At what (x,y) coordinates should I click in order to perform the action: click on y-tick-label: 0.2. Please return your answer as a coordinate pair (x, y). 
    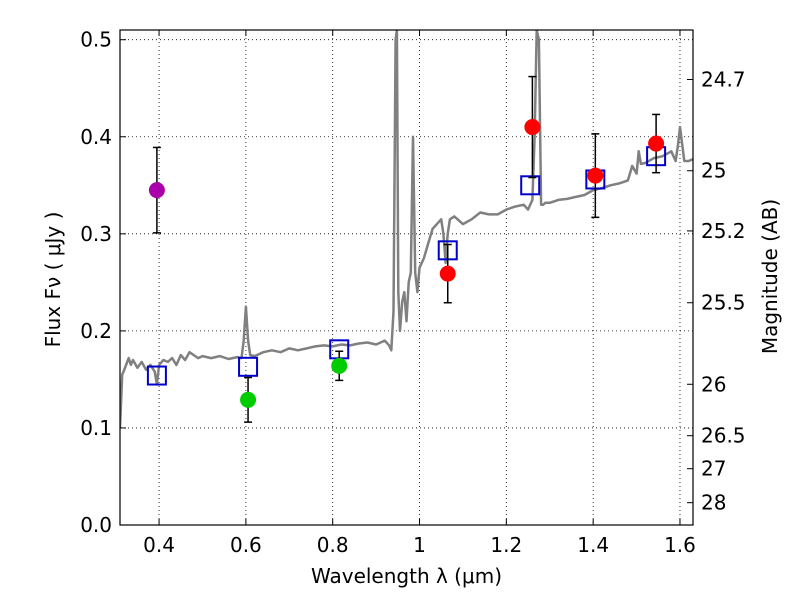
    Looking at the image, I should click on (96, 331).